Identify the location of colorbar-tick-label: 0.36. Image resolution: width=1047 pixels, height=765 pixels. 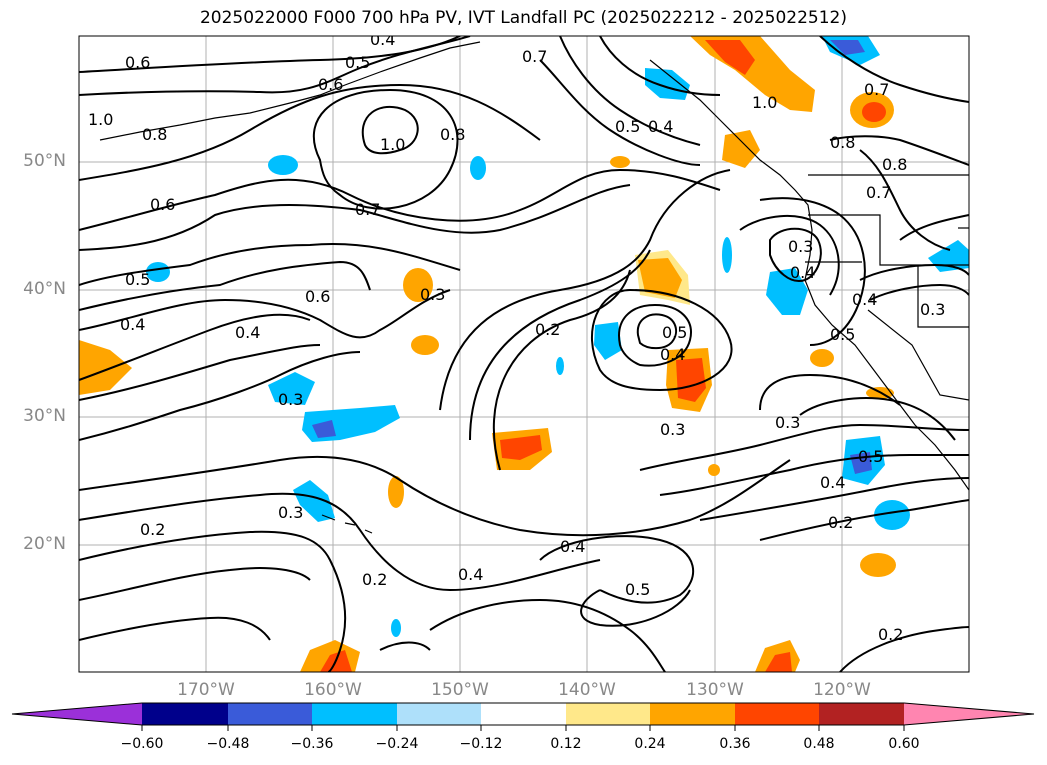
(735, 744).